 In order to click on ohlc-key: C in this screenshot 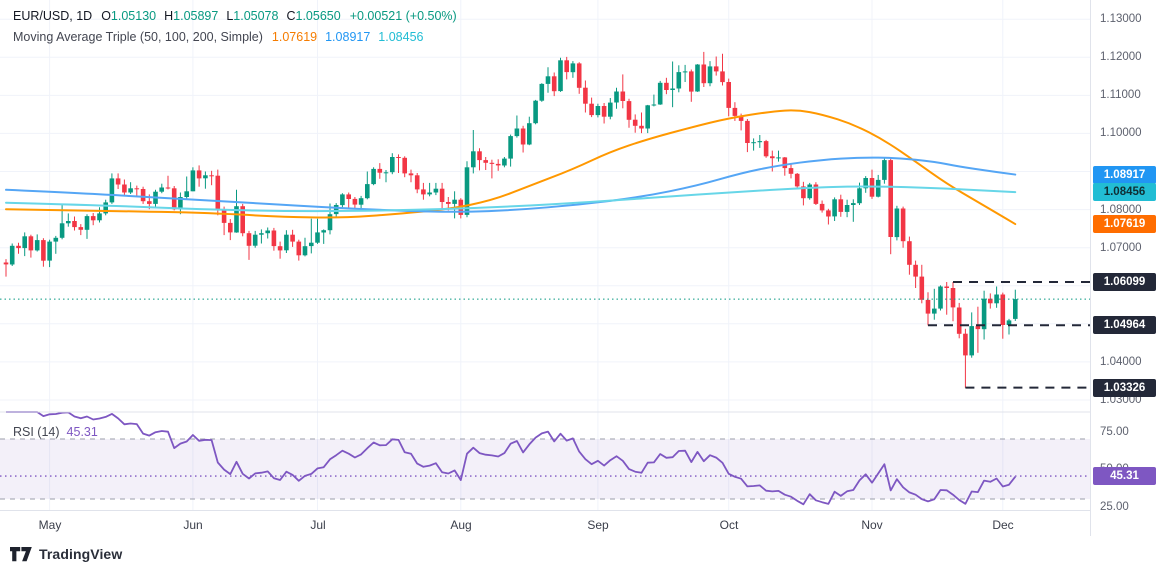, I will do `click(291, 16)`.